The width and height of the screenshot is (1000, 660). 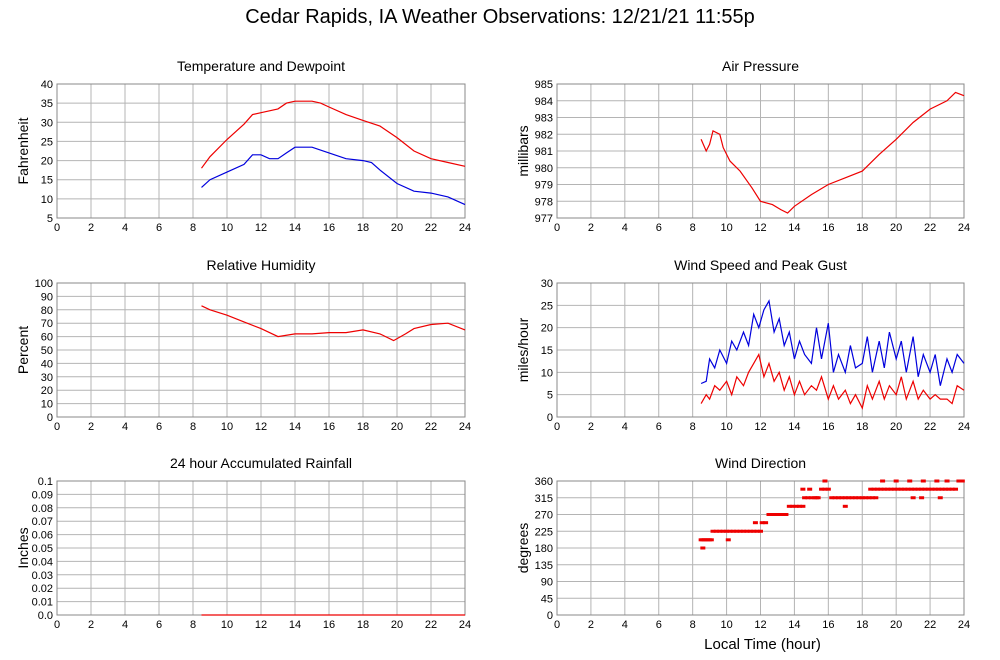 I want to click on y-tick-label: 135, so click(x=544, y=566).